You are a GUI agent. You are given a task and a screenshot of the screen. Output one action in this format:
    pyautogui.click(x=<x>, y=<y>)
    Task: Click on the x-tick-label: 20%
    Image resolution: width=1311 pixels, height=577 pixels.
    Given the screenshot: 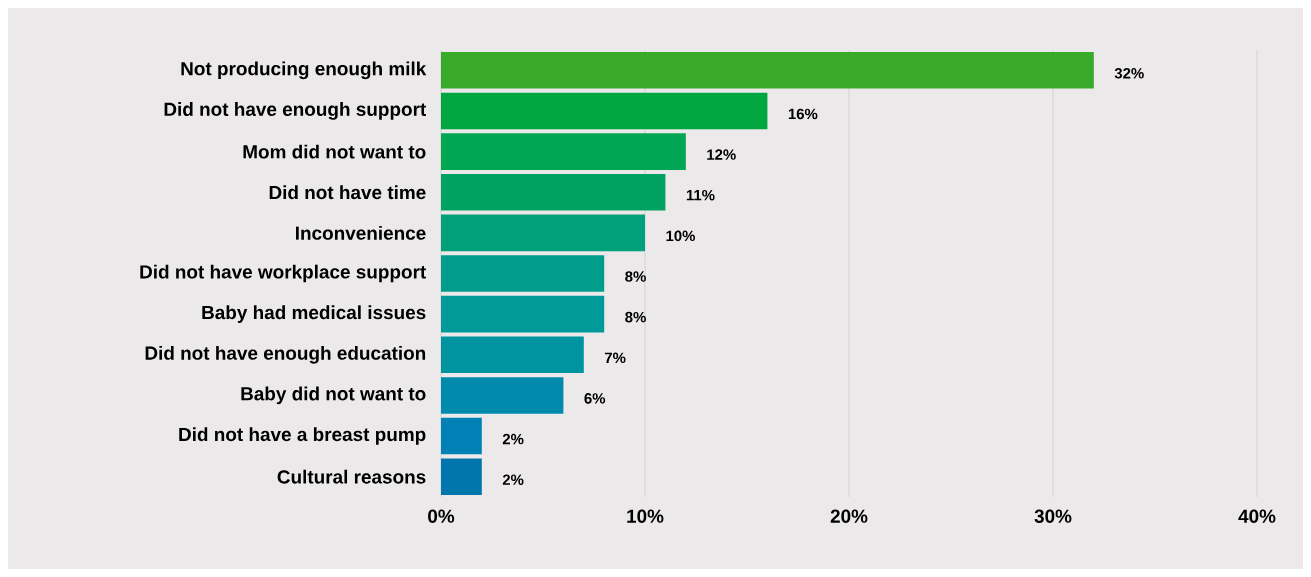 What is the action you would take?
    pyautogui.click(x=849, y=516)
    